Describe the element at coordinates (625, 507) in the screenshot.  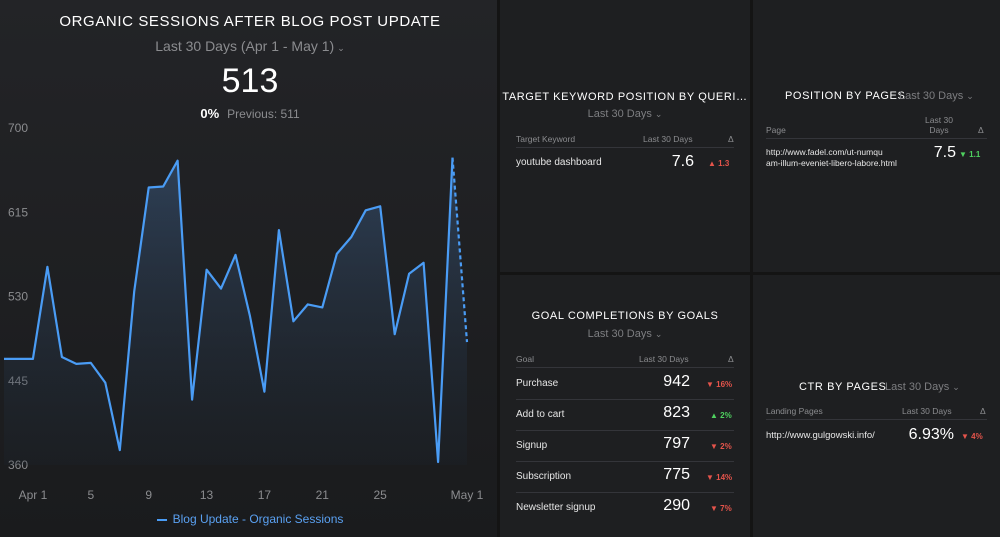
I see `table-row: Newsletter signup 290 ▼ 7%` at that location.